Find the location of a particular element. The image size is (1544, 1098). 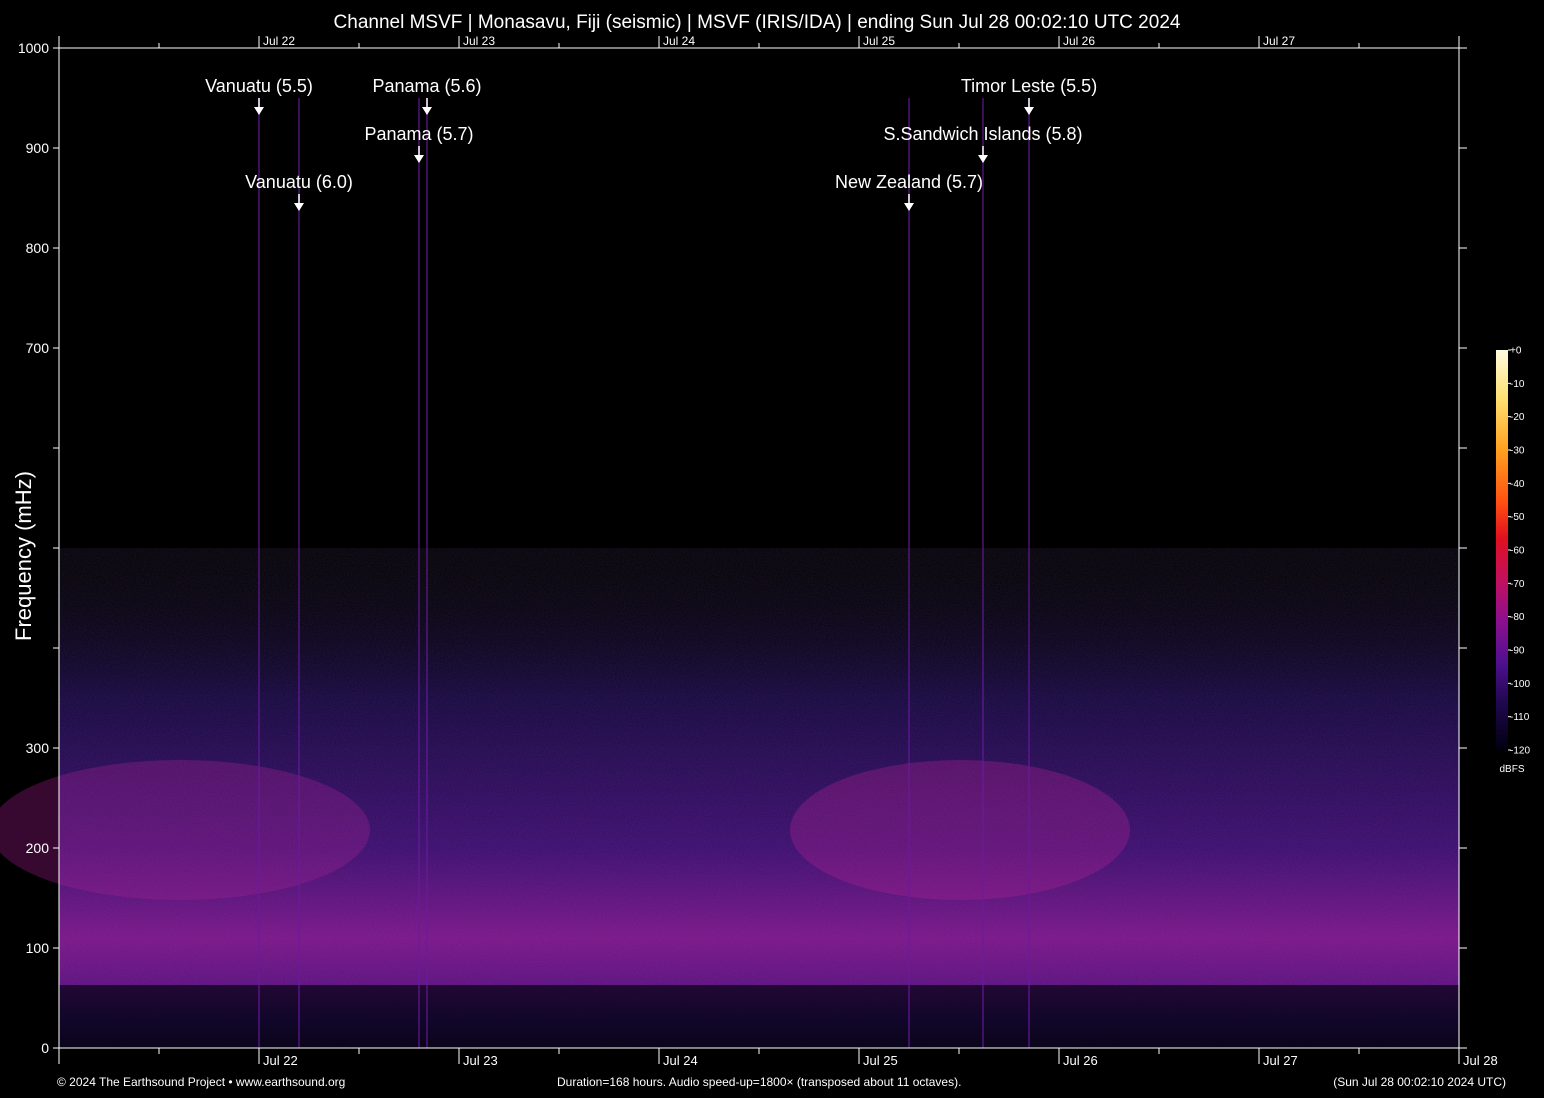

colorbar-tick-label: -30 is located at coordinates (1517, 451).